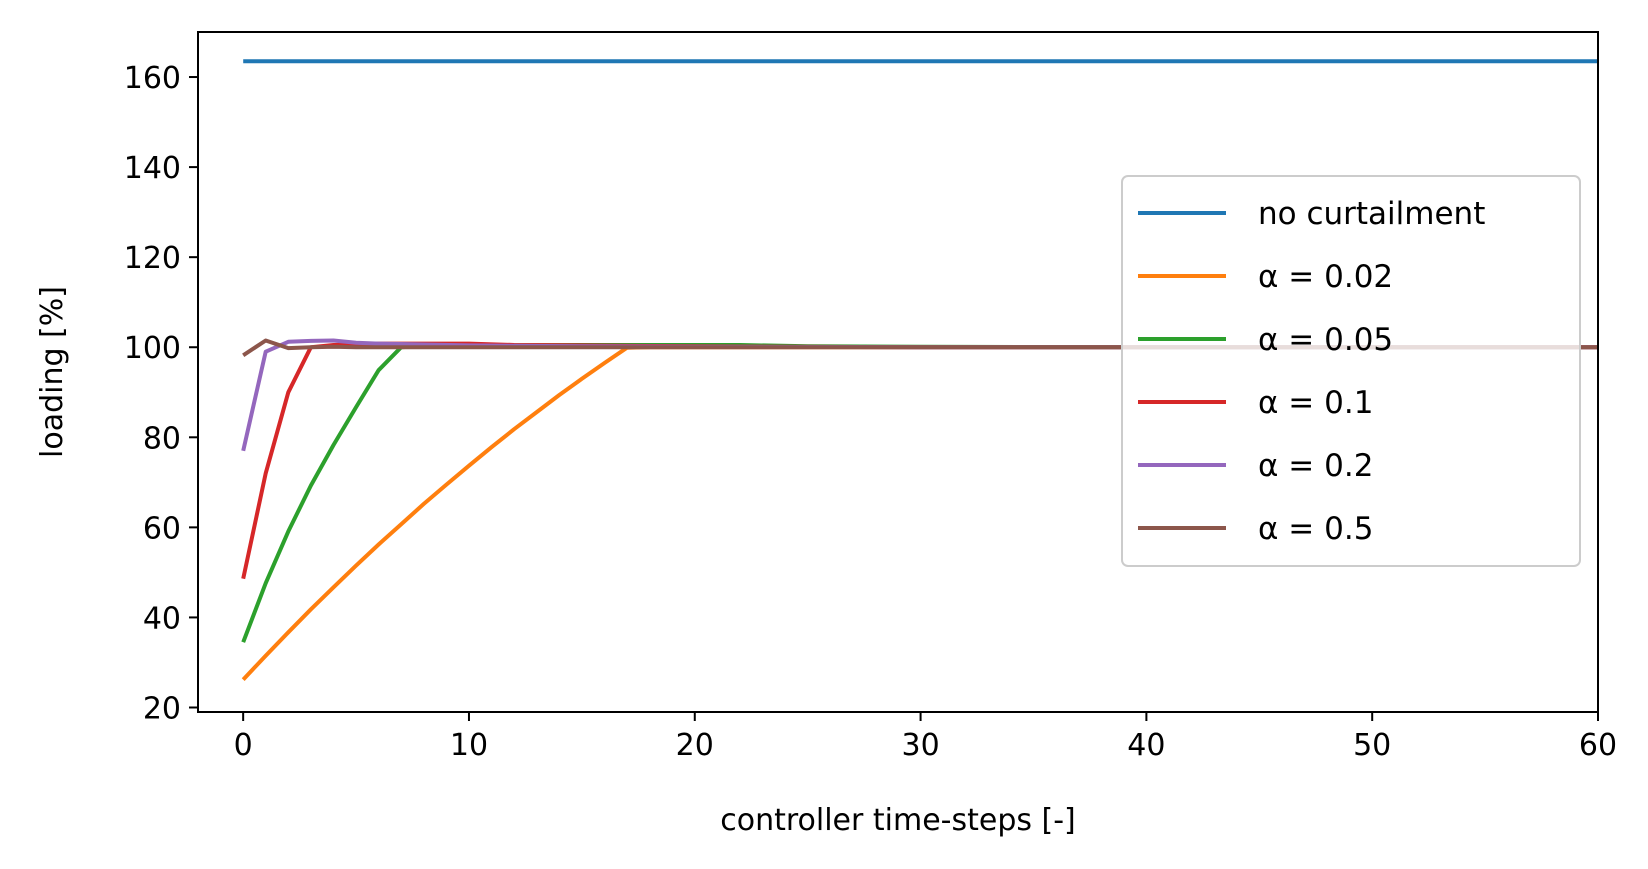 The image size is (1648, 869). I want to click on x-tick-label: 40, so click(1146, 745).